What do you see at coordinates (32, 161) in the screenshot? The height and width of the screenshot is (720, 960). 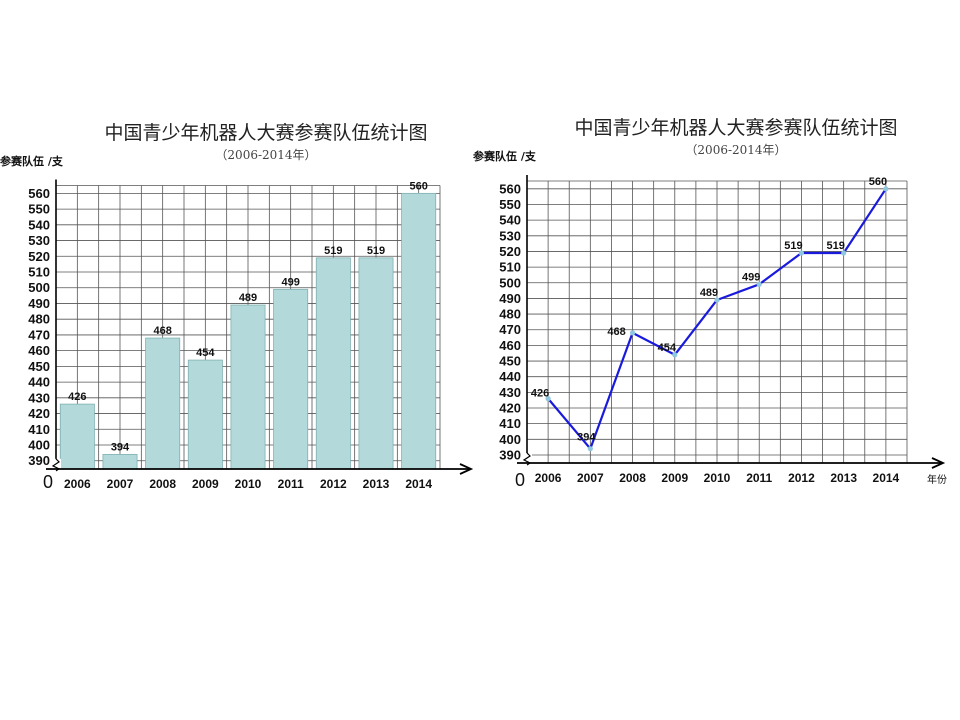 I see `bar-chart-y-axis-label: 参赛队伍 /支` at bounding box center [32, 161].